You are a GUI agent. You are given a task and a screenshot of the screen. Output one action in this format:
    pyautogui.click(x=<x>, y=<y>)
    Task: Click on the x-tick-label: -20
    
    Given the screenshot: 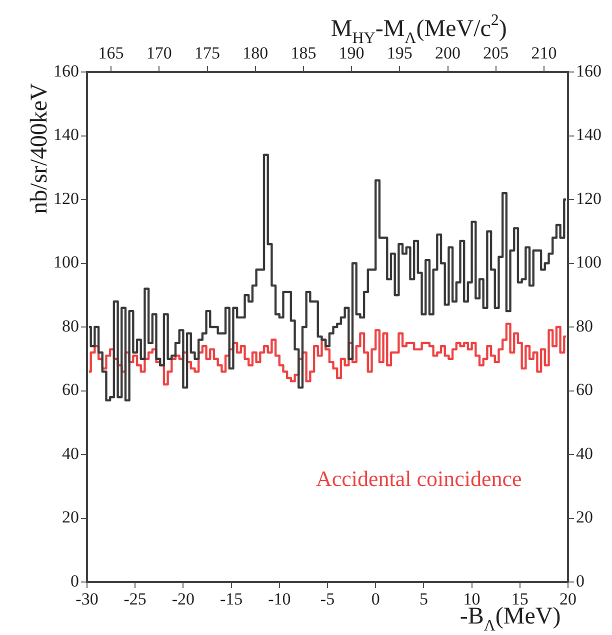 What is the action you would take?
    pyautogui.click(x=183, y=599)
    